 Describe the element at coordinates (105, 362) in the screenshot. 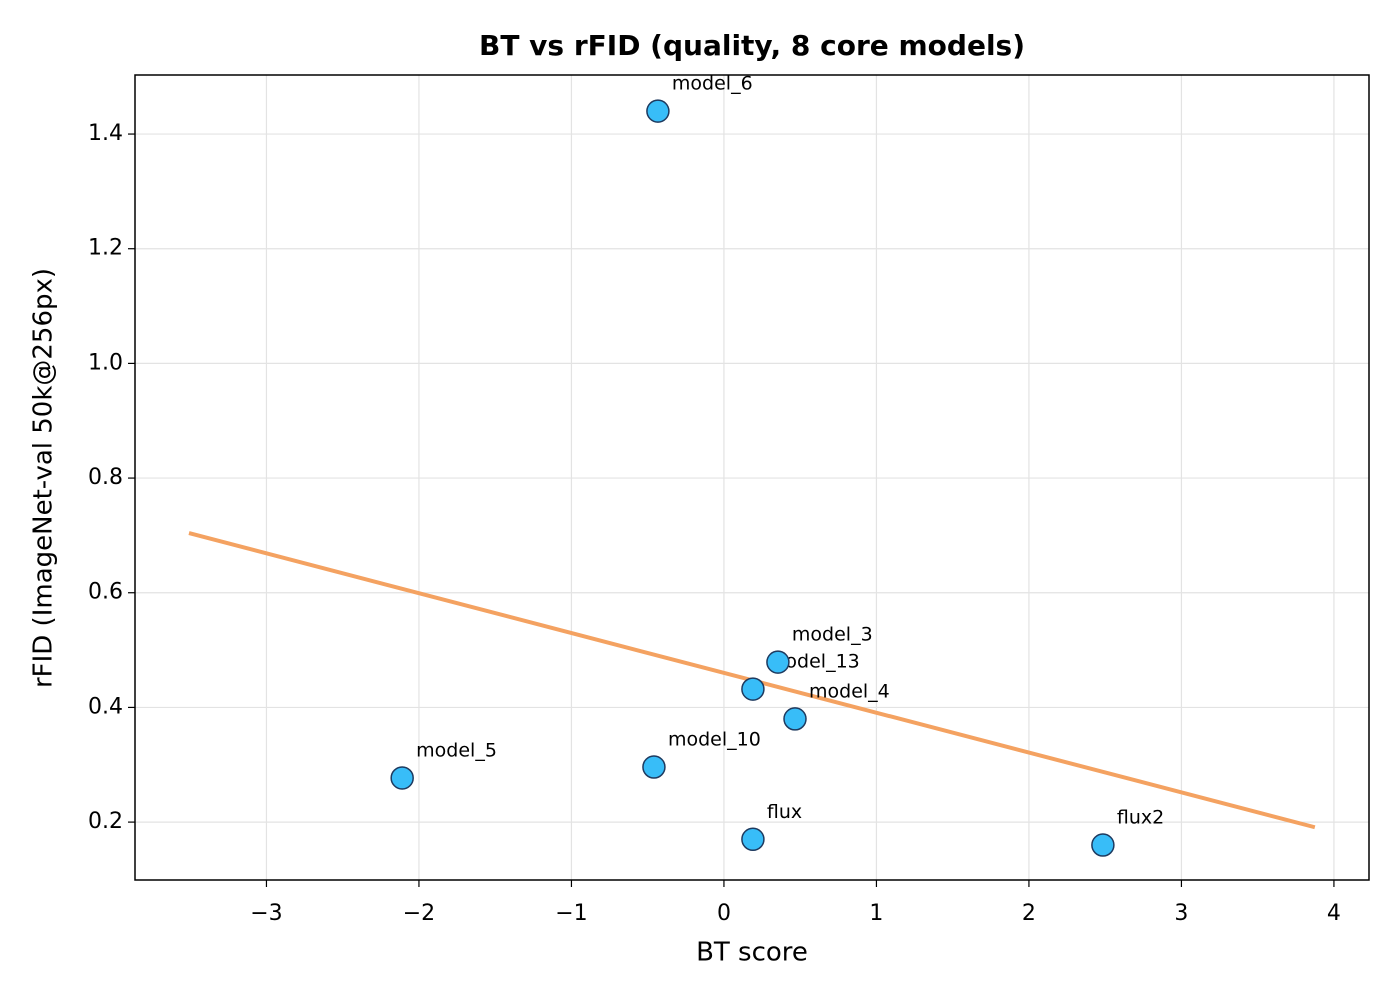

I see `y-tick-label: 1.0` at that location.